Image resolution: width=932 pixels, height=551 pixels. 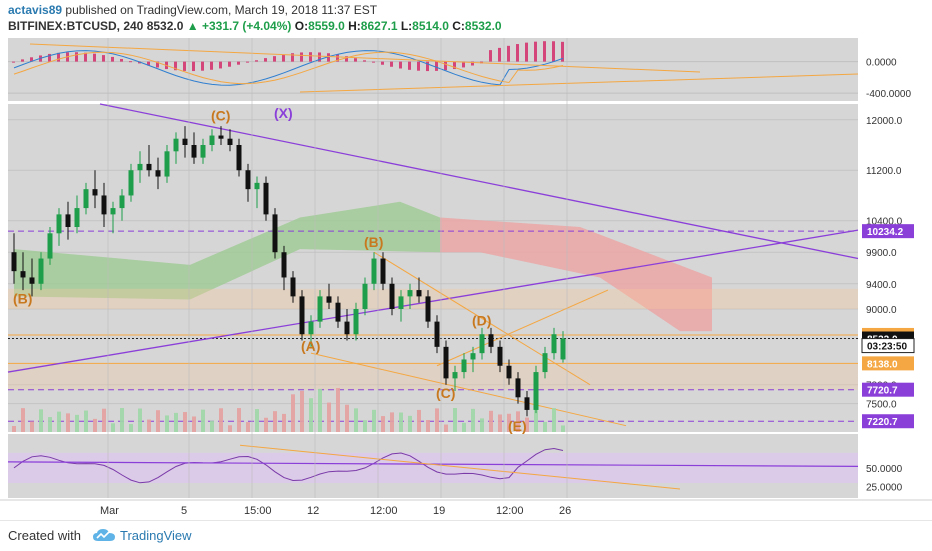 I want to click on symbol-name: BITFINEX:BTCUSD, 240, so click(x=76, y=26).